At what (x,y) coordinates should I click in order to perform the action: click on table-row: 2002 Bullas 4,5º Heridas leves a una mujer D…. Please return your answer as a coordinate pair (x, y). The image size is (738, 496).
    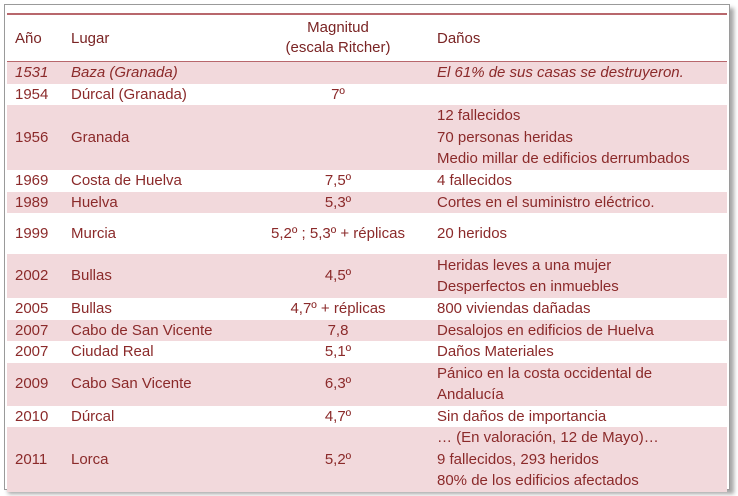
    Looking at the image, I should click on (367, 276).